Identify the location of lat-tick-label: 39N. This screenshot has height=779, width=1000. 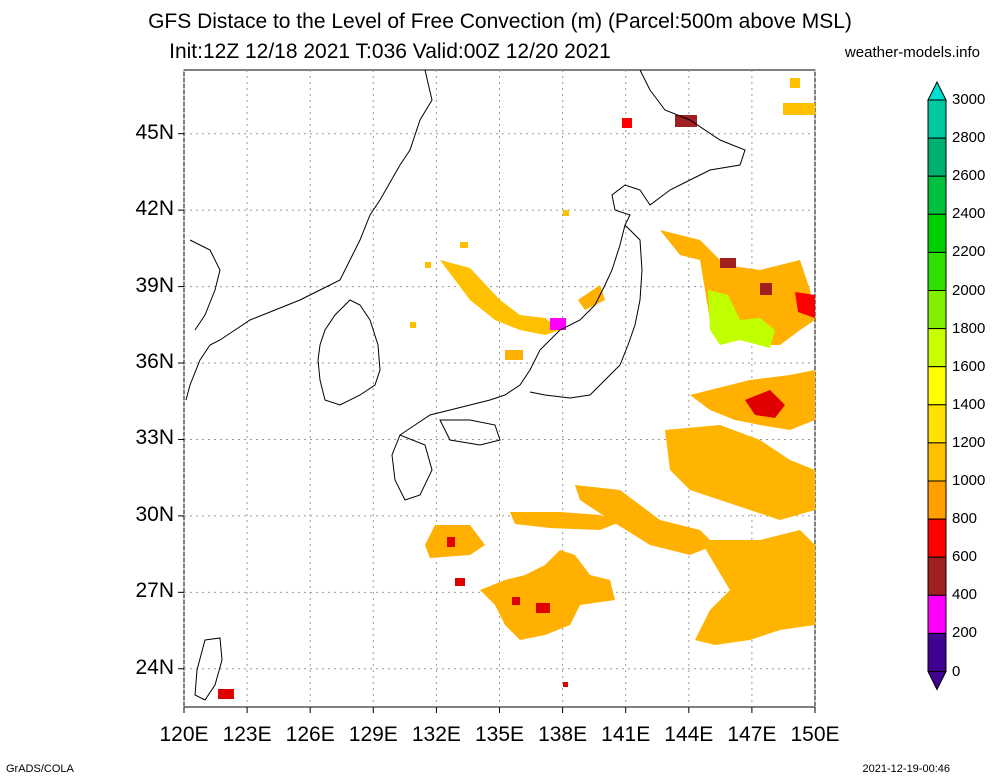
(154, 285).